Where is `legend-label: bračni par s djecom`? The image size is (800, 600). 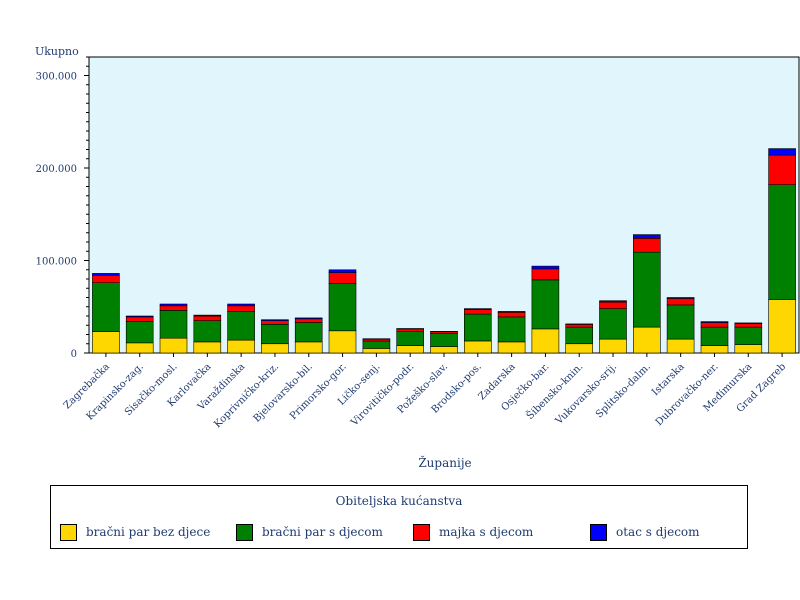 legend-label: bračni par s djecom is located at coordinates (322, 532).